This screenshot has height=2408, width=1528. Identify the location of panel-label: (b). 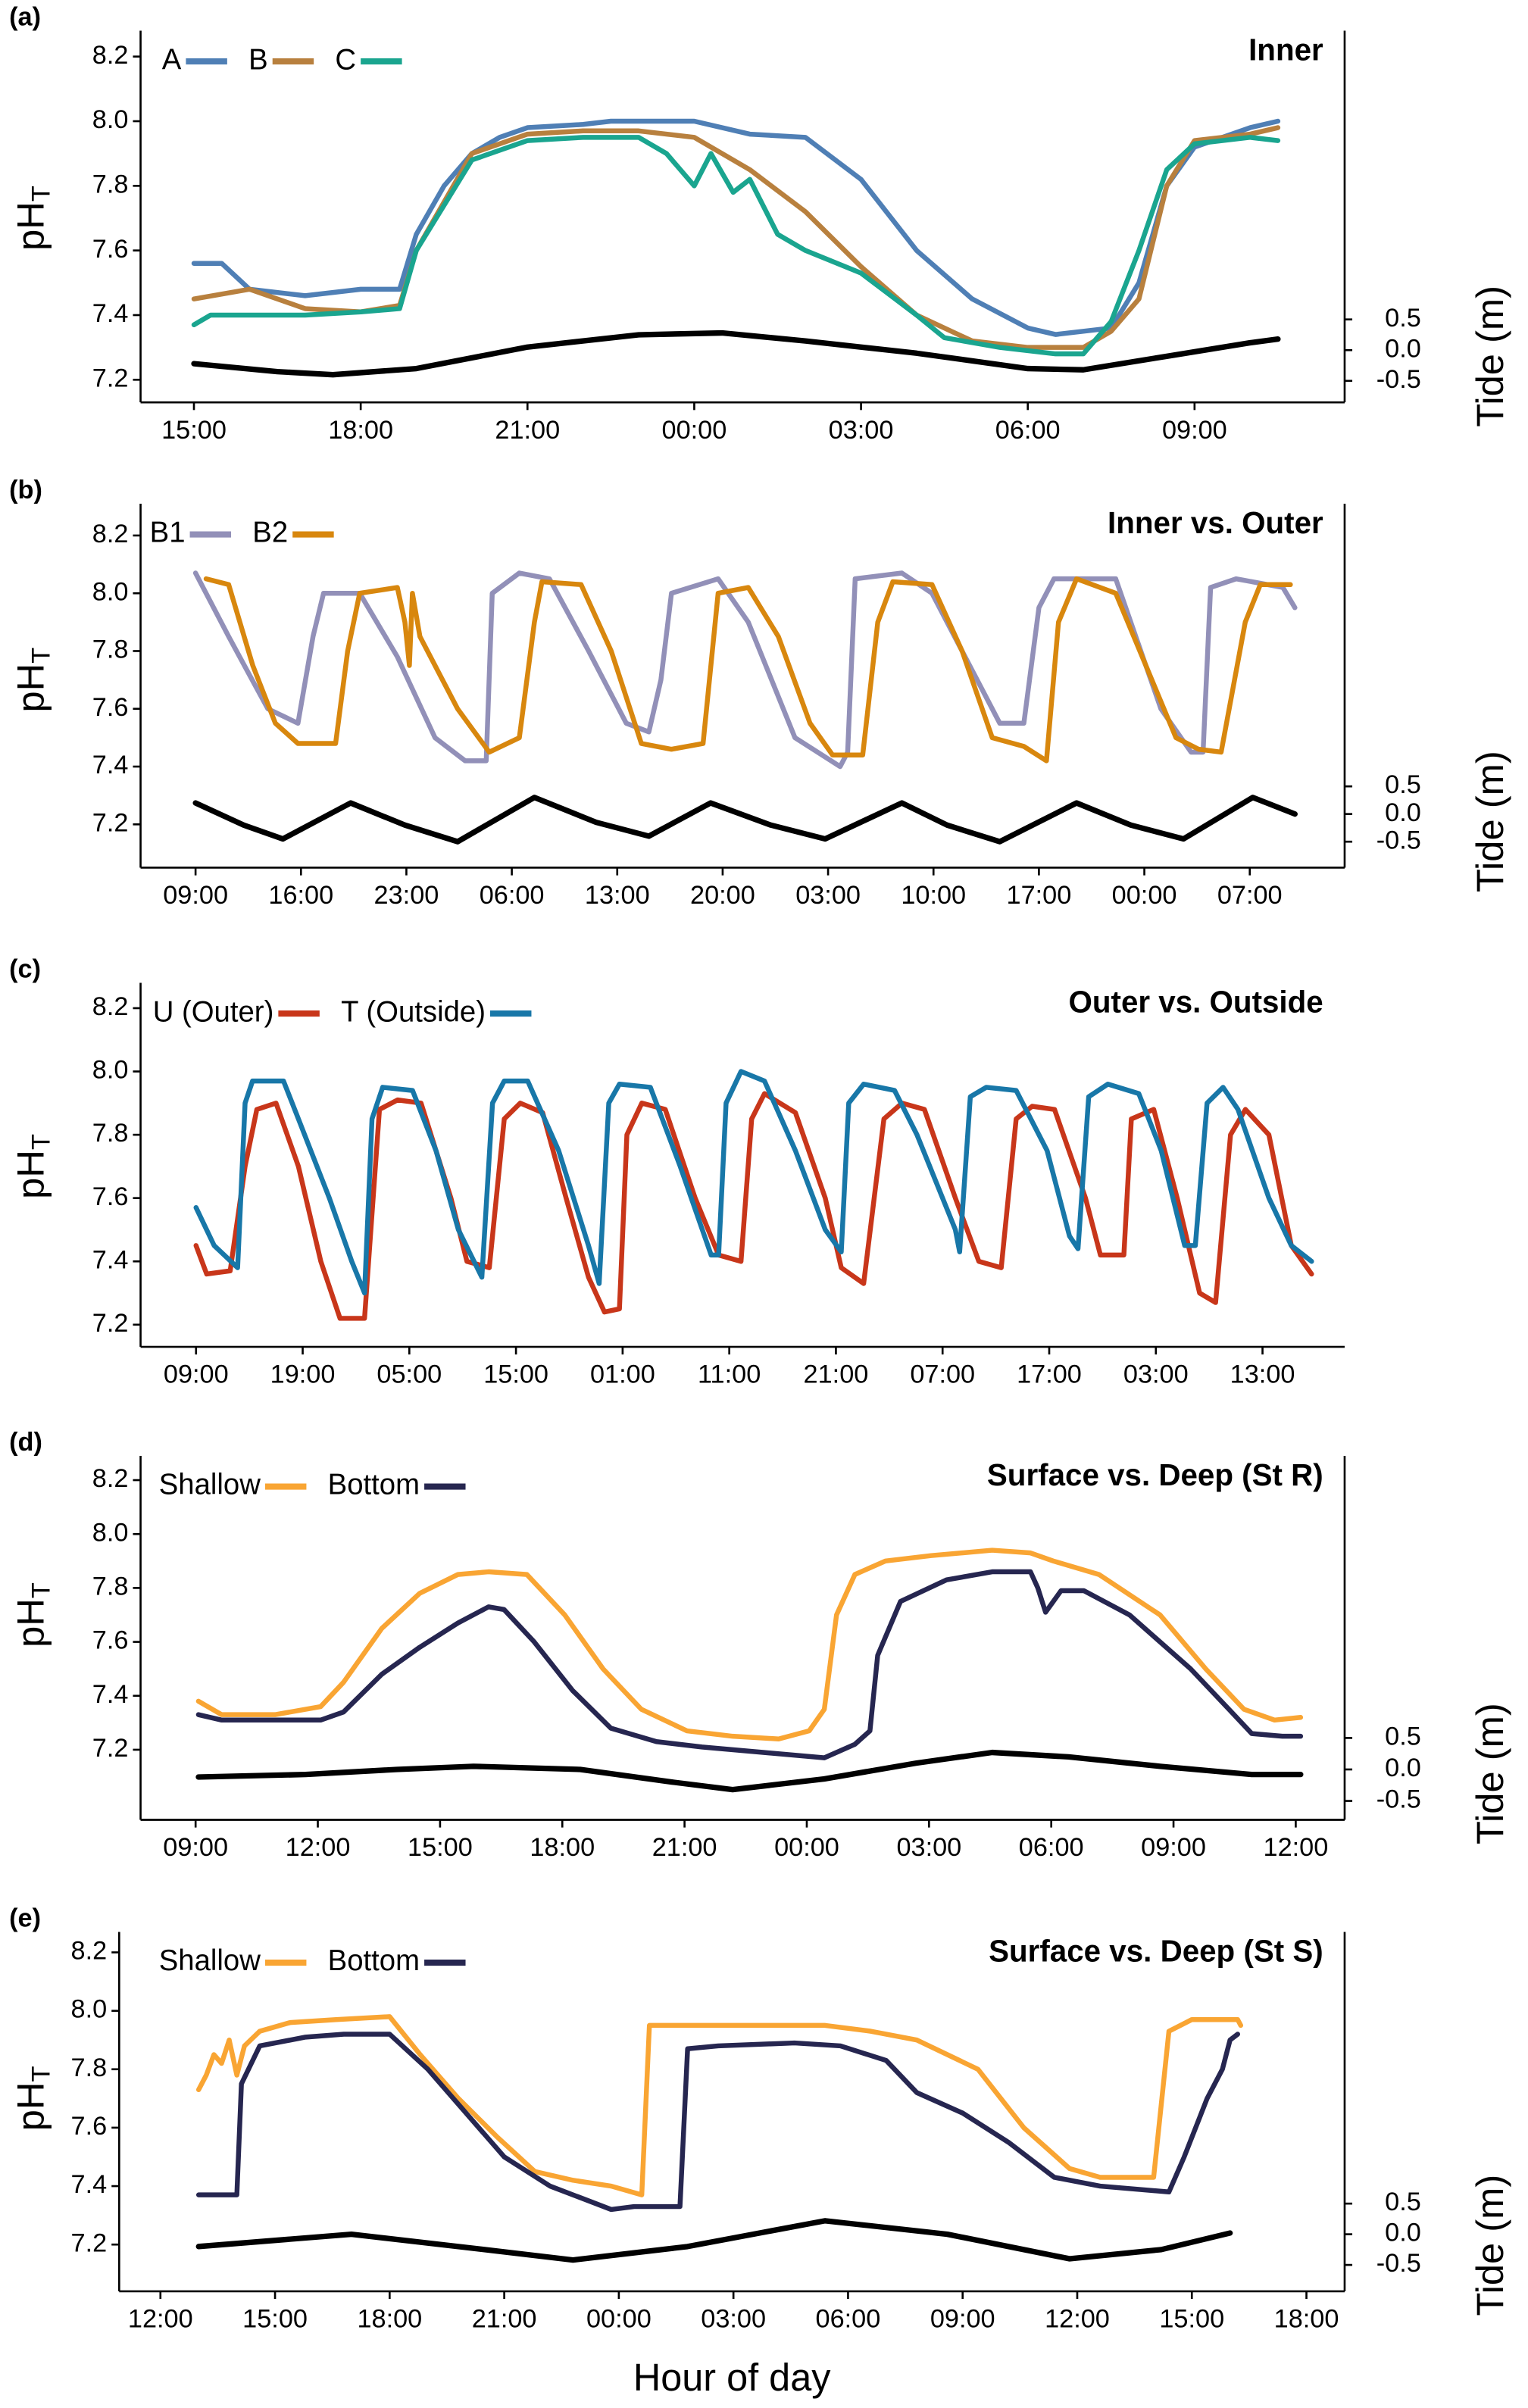
(25, 490).